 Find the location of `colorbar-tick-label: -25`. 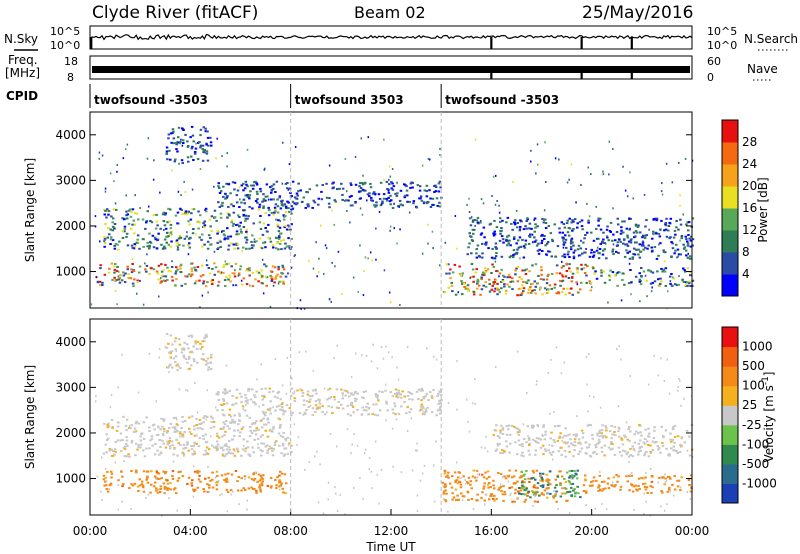

colorbar-tick-label: -25 is located at coordinates (752, 425).